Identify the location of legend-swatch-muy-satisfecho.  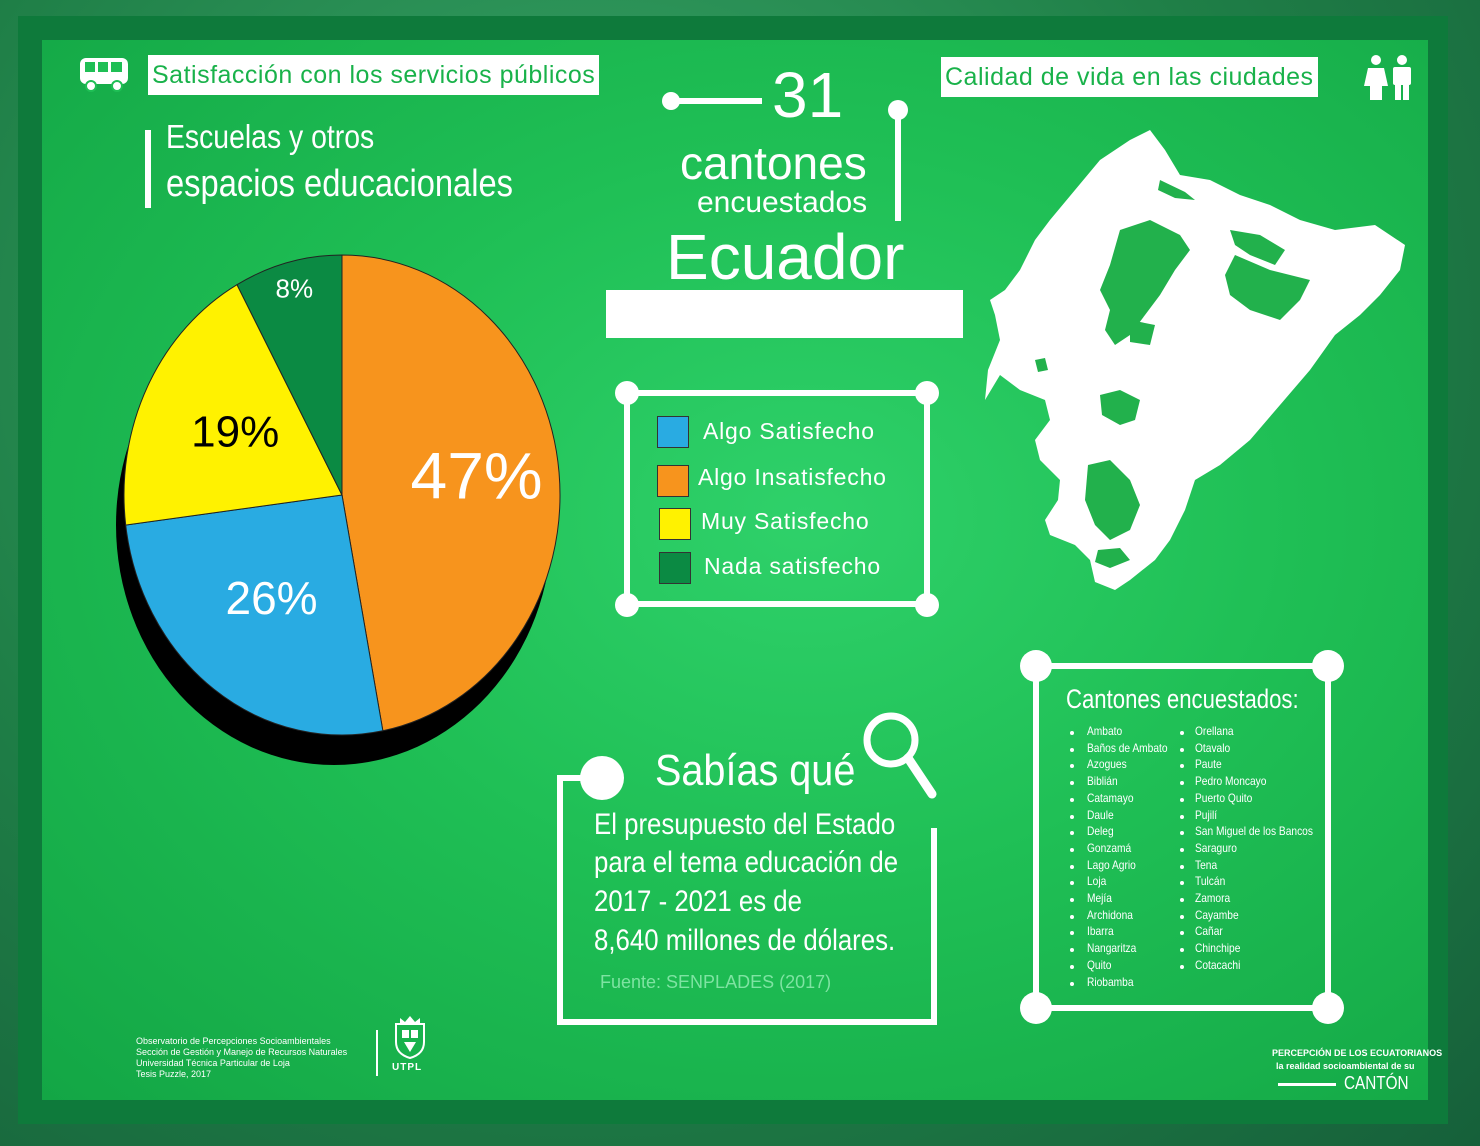
(675, 524).